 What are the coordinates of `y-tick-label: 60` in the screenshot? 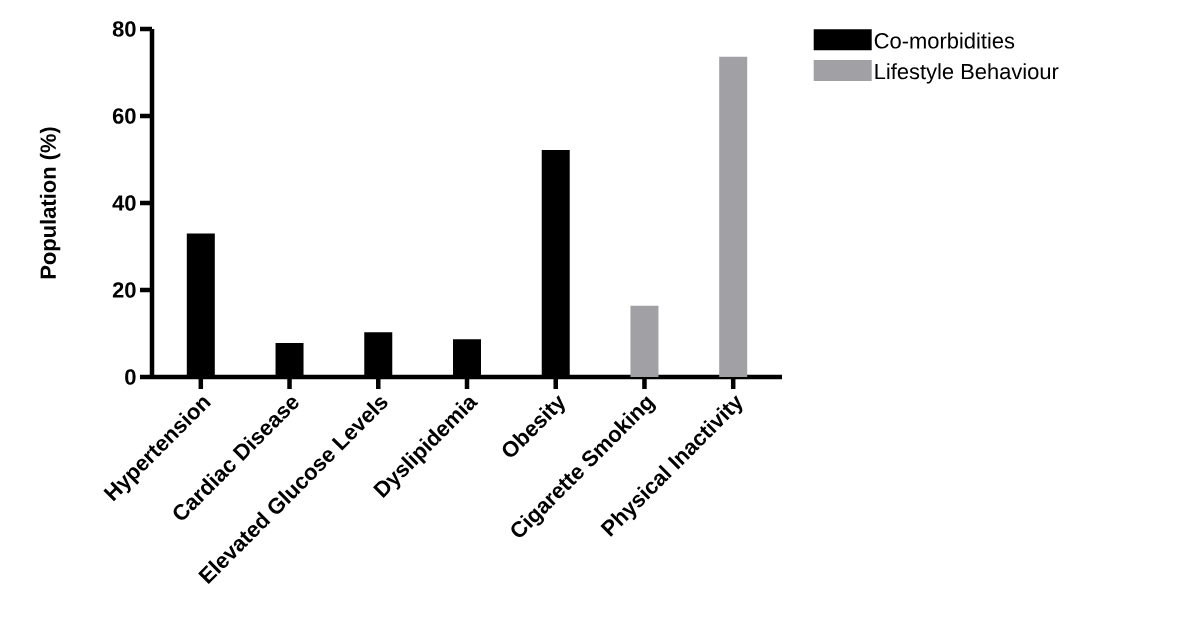 It's located at (124, 116).